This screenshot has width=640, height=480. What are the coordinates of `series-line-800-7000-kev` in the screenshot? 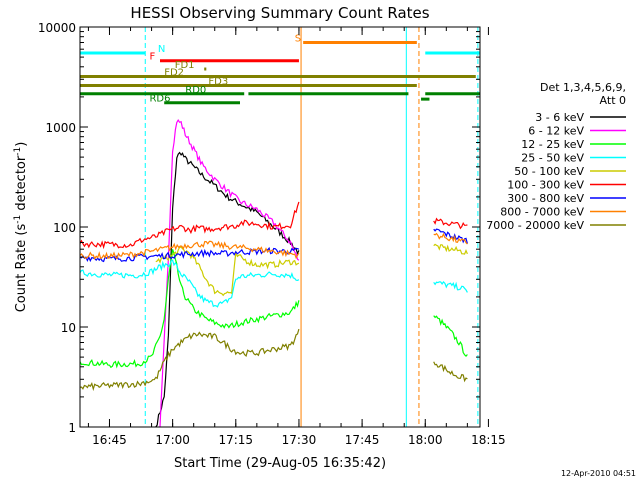 It's located at (274, 246).